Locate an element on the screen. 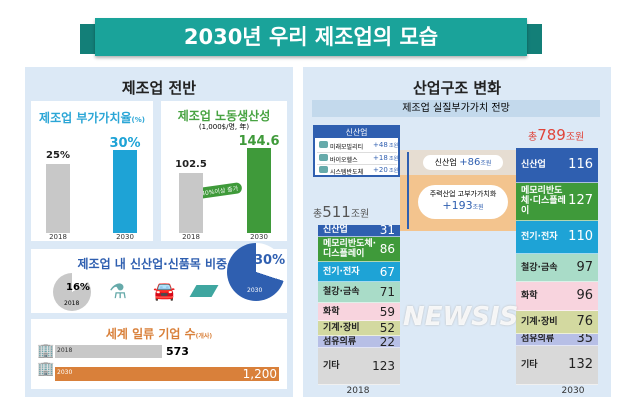 The height and width of the screenshot is (416, 624). hbar-2030: 2030 is located at coordinates (167, 374).